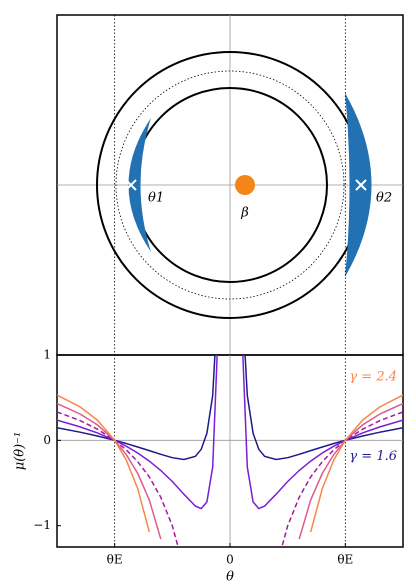 The image size is (416, 586). Describe the element at coordinates (230, 560) in the screenshot. I see `x-tick-label: 0` at that location.